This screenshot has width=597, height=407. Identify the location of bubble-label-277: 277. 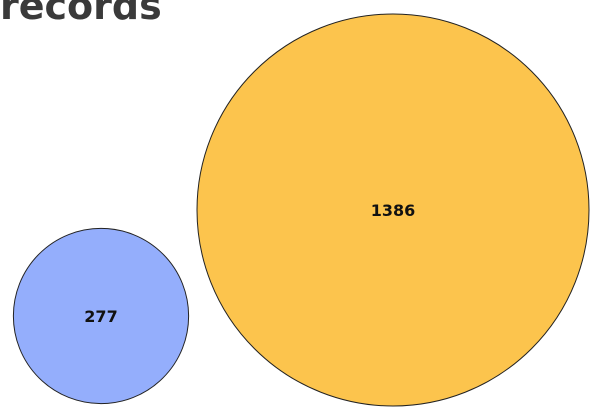
(100, 316).